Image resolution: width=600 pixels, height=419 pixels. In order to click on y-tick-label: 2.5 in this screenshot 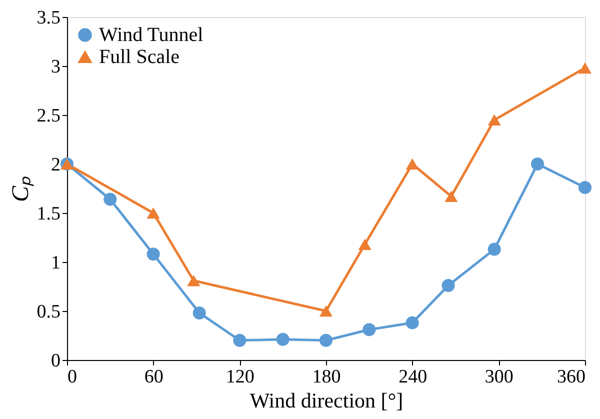, I will do `click(48, 116)`.